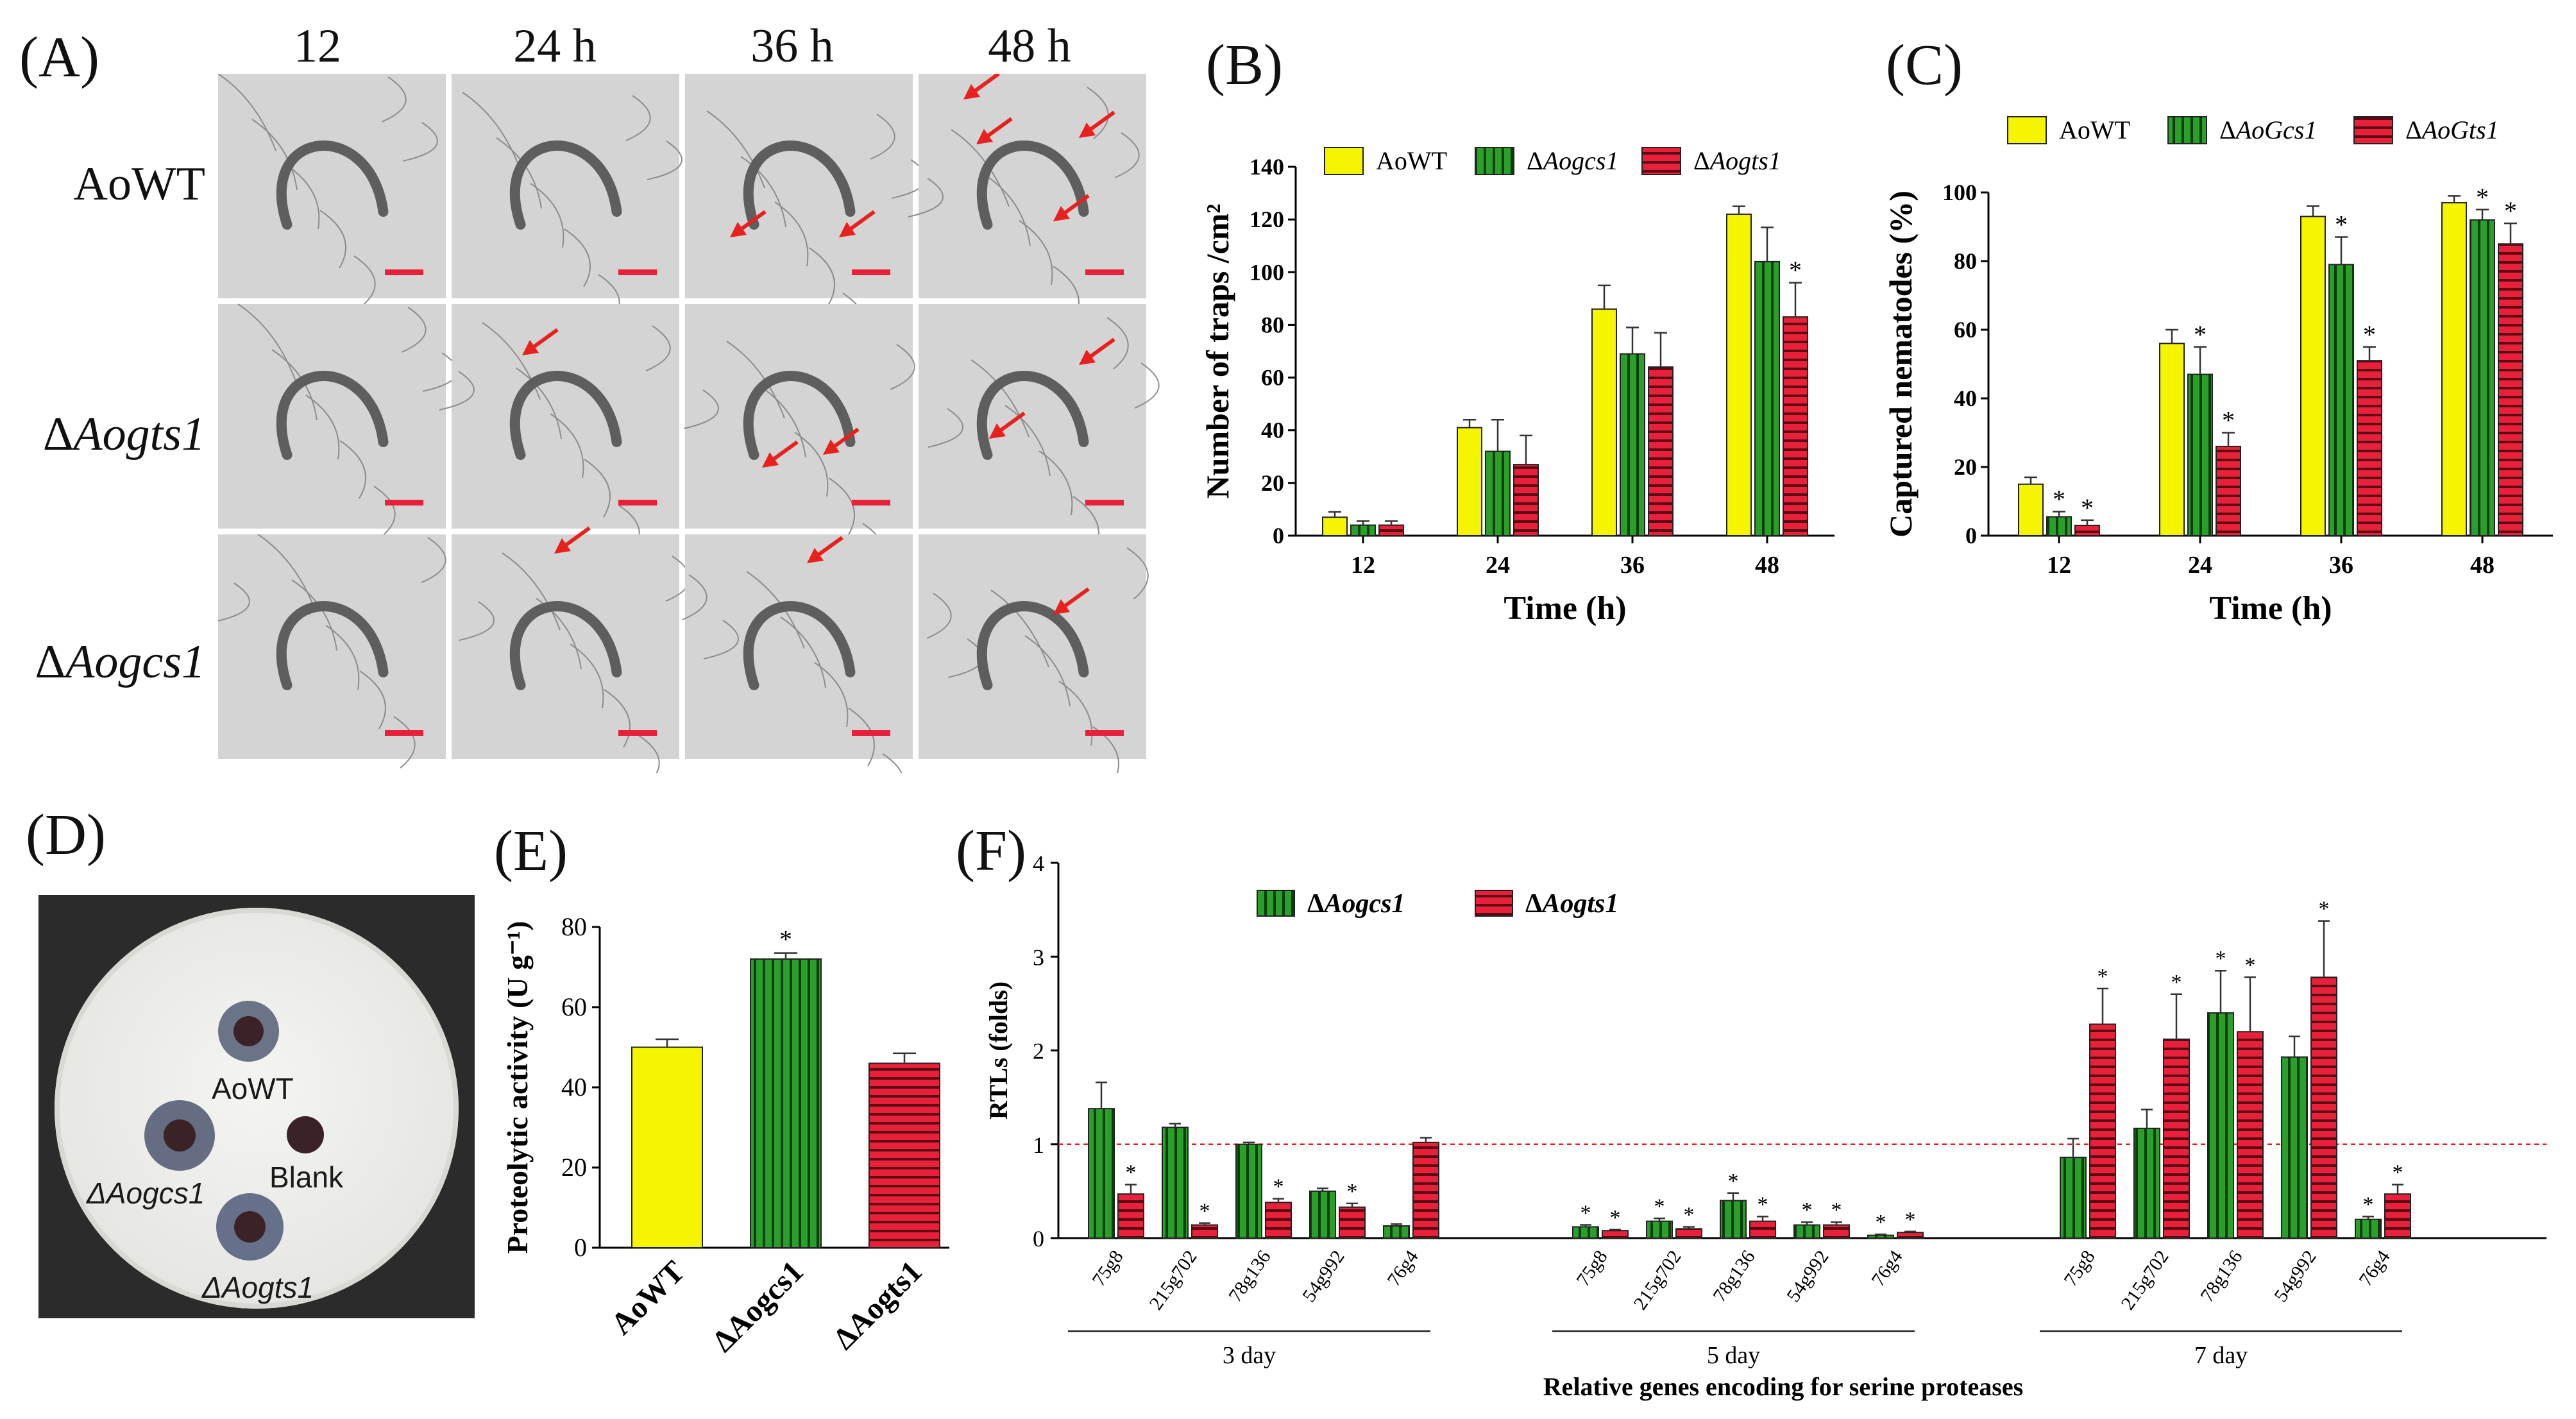 The height and width of the screenshot is (1419, 2576). What do you see at coordinates (1267, 272) in the screenshot?
I see `y-tick-label: 100` at bounding box center [1267, 272].